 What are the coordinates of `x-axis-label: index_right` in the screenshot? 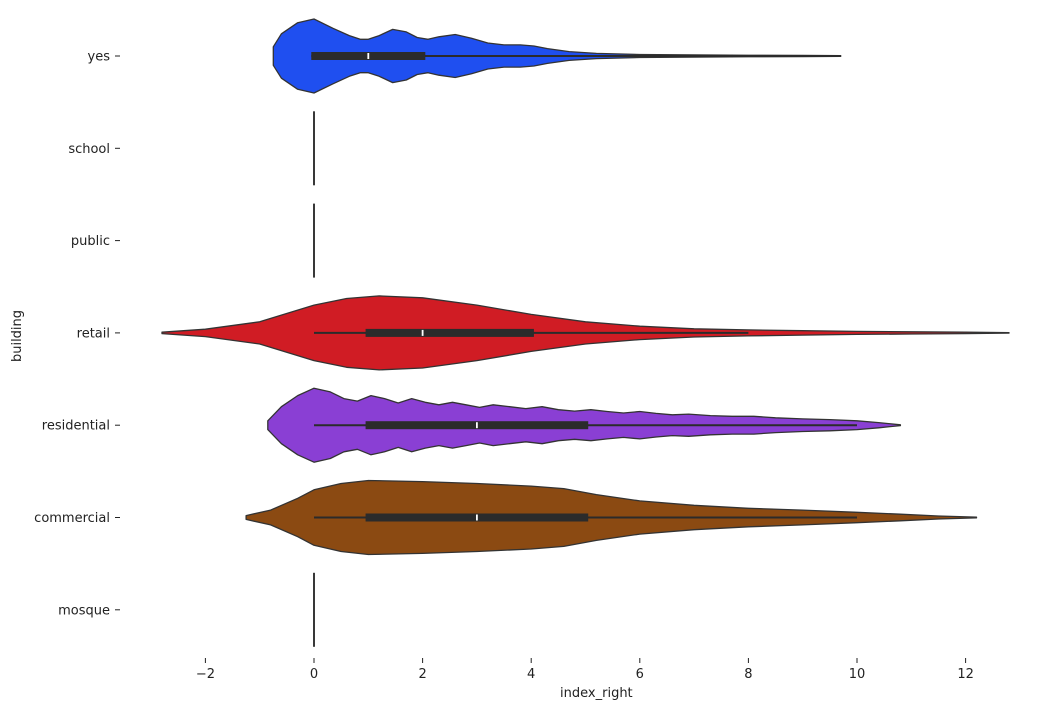 It's located at (596, 693).